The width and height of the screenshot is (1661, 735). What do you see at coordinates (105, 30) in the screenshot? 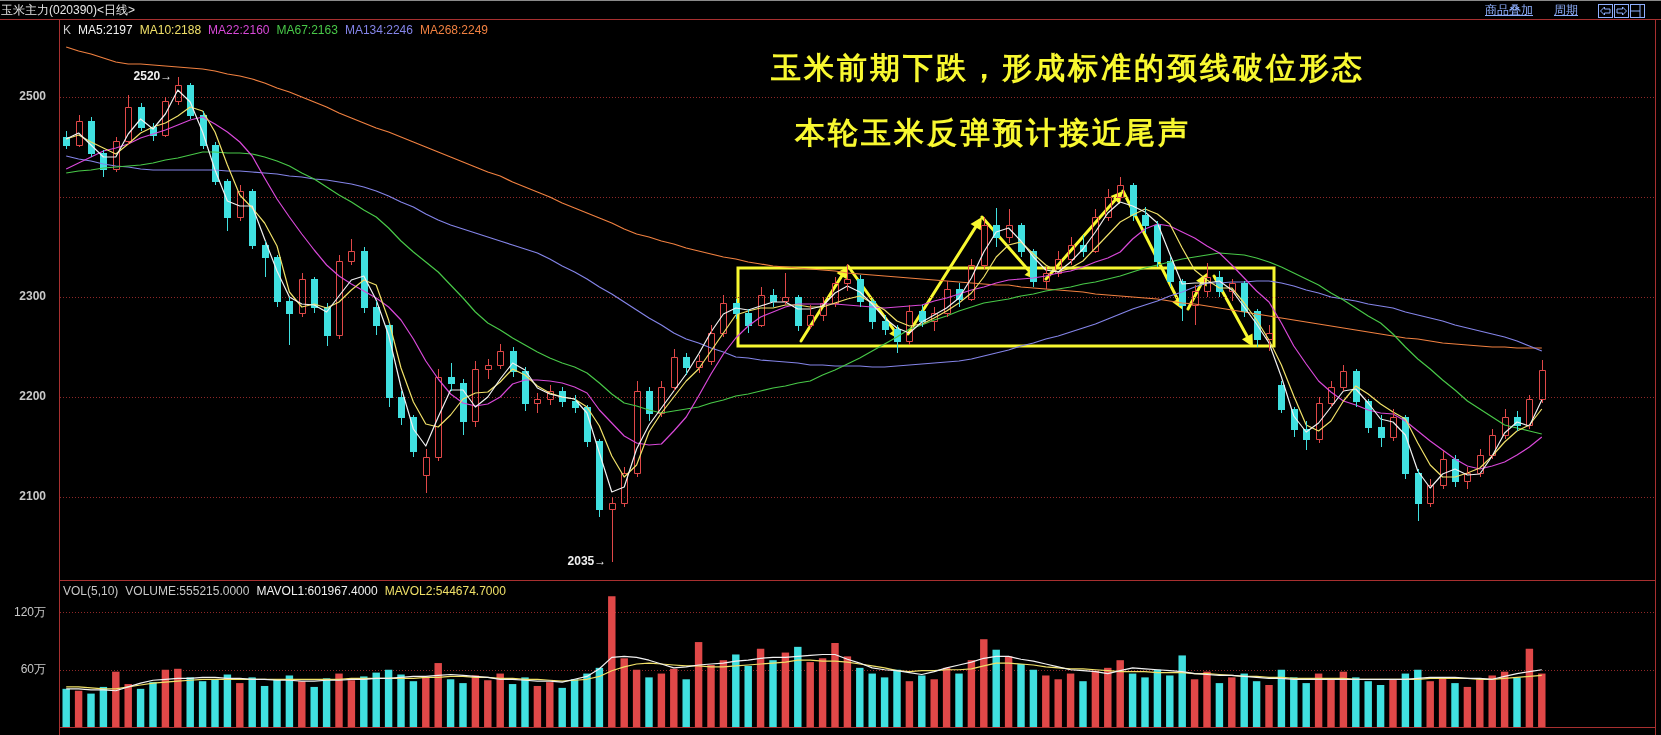
I see `text: MA5:2197` at bounding box center [105, 30].